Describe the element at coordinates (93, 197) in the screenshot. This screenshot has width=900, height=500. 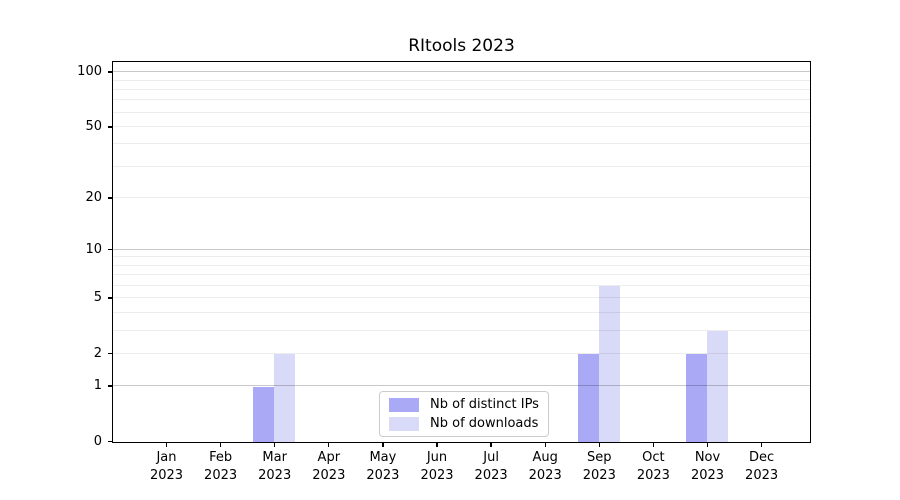
I see `y-tick-label: 20` at that location.